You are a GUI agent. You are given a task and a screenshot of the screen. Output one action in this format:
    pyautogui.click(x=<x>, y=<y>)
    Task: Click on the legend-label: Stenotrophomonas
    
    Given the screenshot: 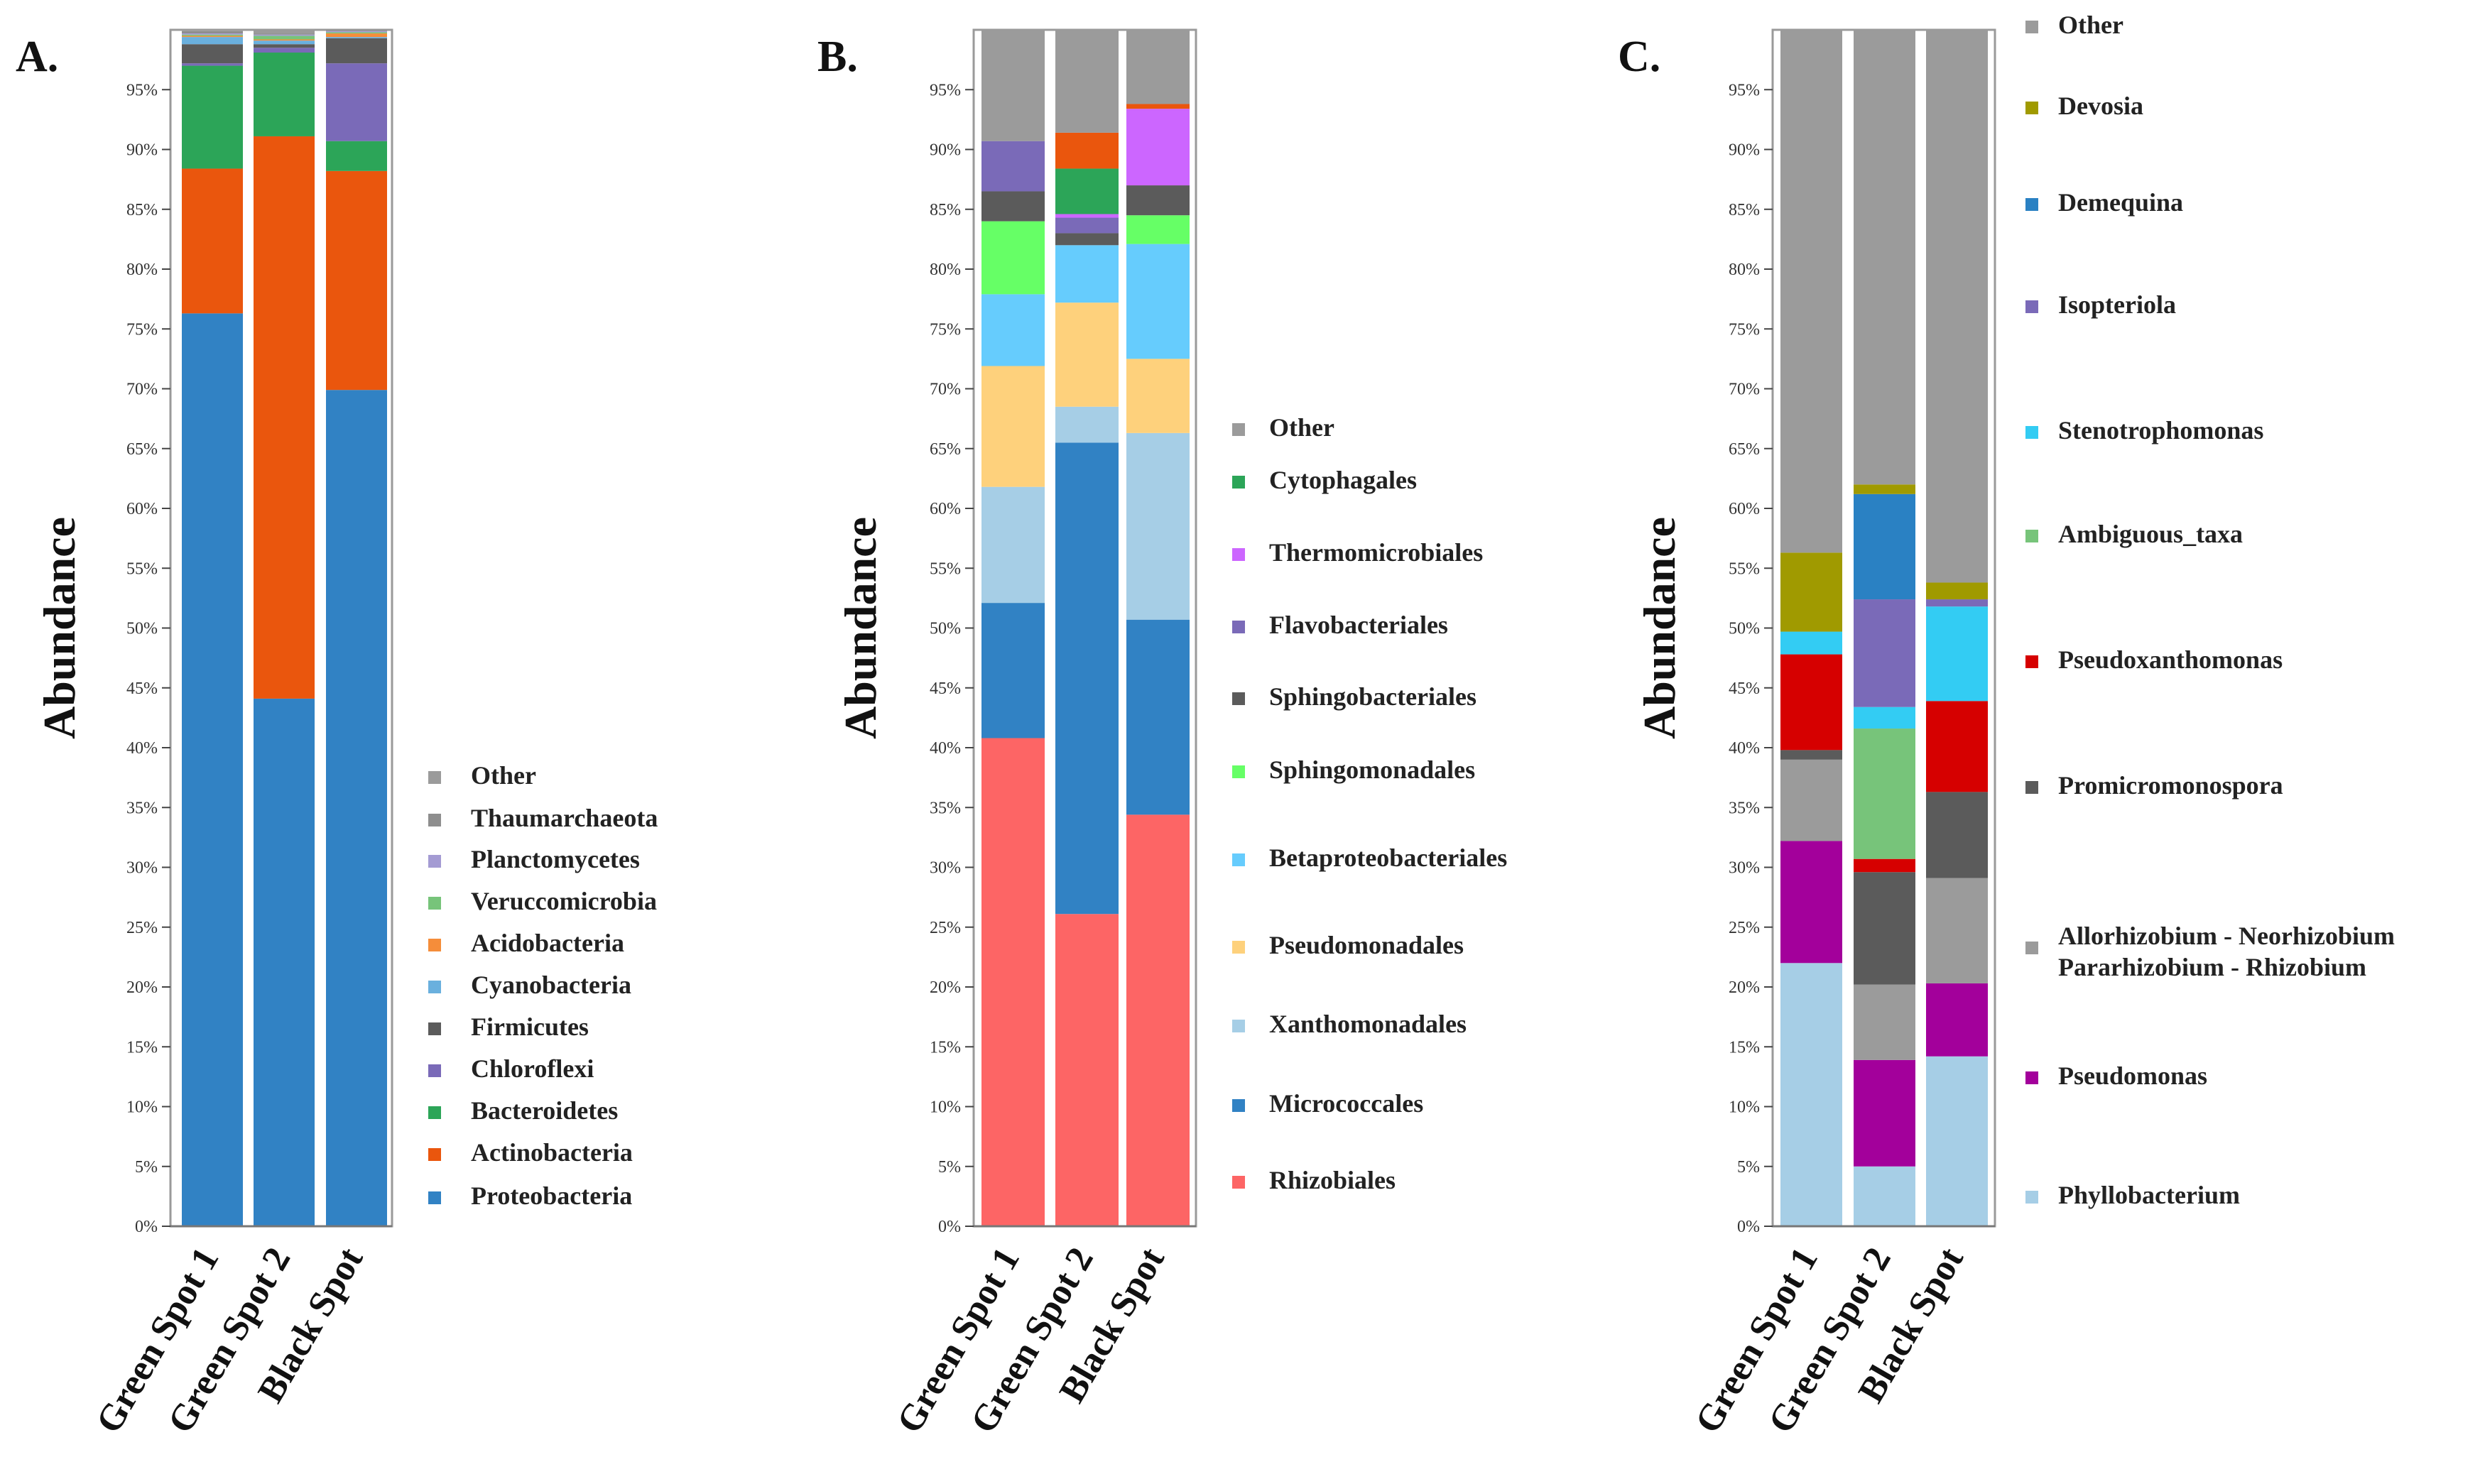 What is the action you would take?
    pyautogui.click(x=2160, y=430)
    